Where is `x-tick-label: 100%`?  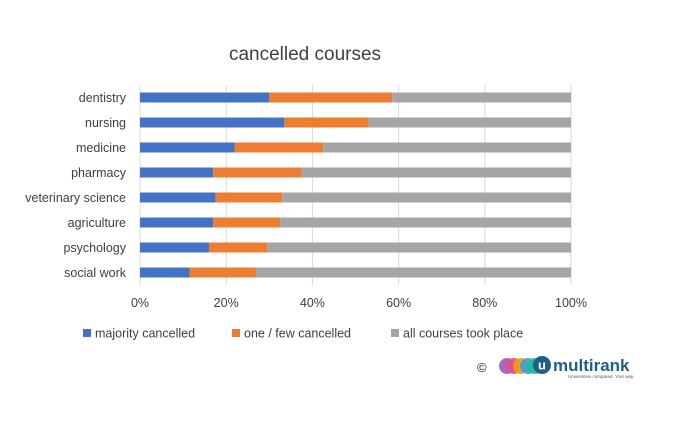 x-tick-label: 100% is located at coordinates (571, 303).